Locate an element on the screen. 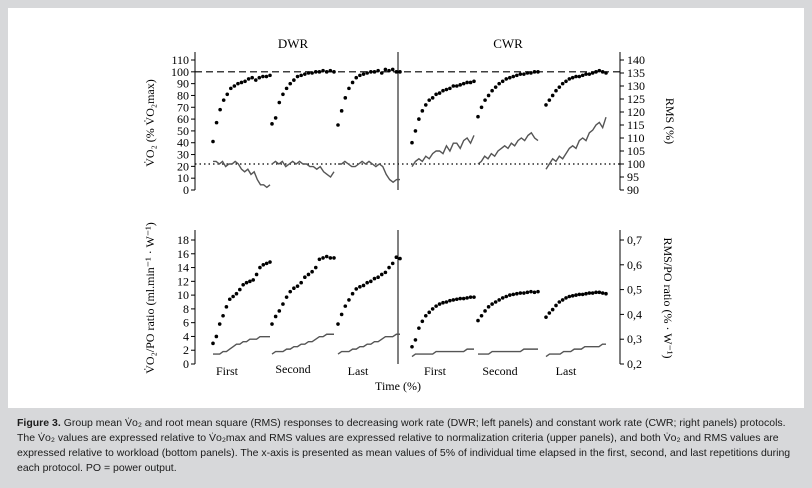  upper-left-tick-label: 40 is located at coordinates (183, 143).